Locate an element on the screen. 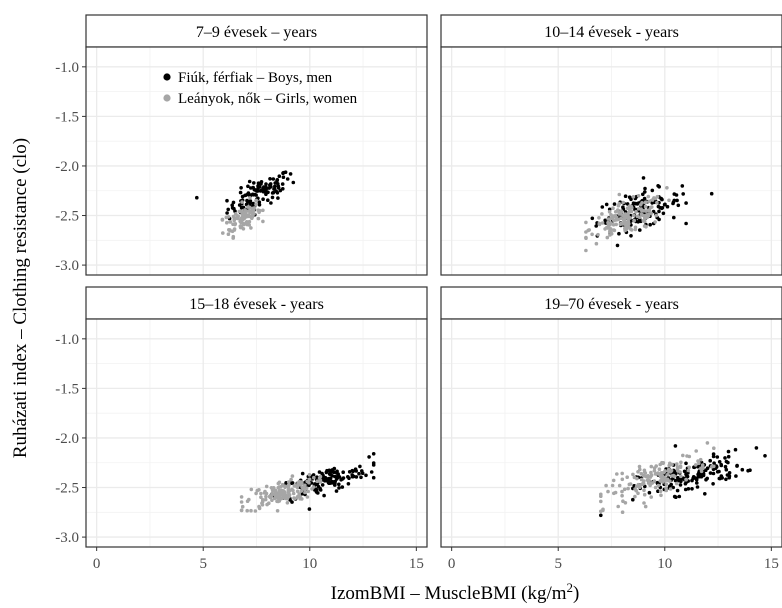 The width and height of the screenshot is (782, 608). x-tick-label: 15 is located at coordinates (771, 564).